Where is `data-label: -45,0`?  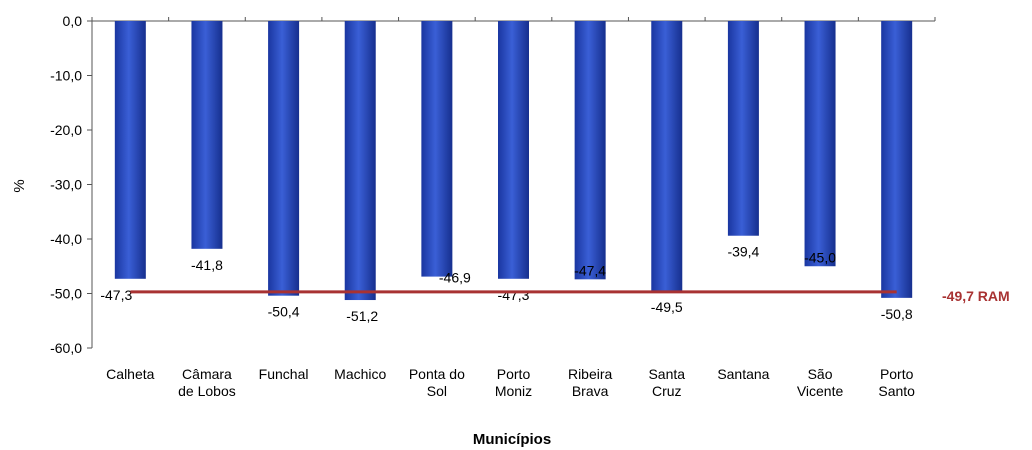 data-label: -45,0 is located at coordinates (820, 257).